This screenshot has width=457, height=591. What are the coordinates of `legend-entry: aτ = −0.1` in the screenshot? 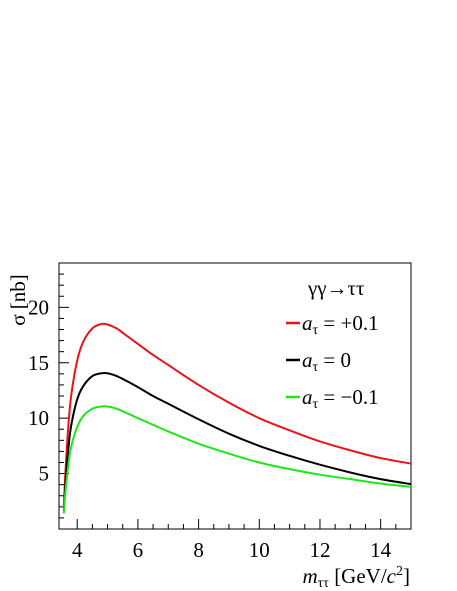 It's located at (340, 398).